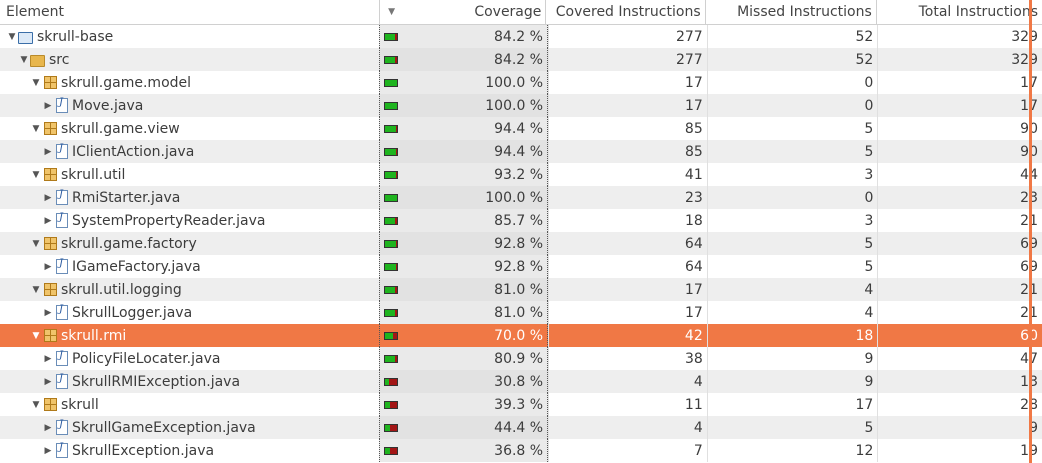 The height and width of the screenshot is (463, 1042). What do you see at coordinates (464, 427) in the screenshot?
I see `coverage-group: 44.4 %` at bounding box center [464, 427].